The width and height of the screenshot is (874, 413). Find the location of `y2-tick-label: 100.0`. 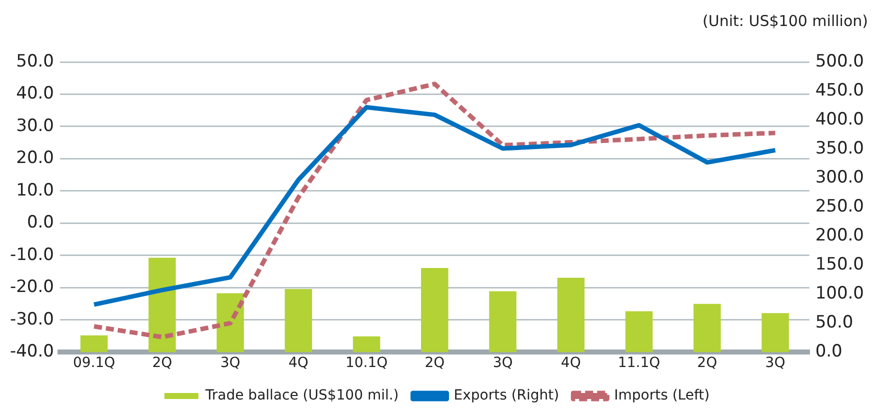

y2-tick-label: 100.0 is located at coordinates (839, 294).